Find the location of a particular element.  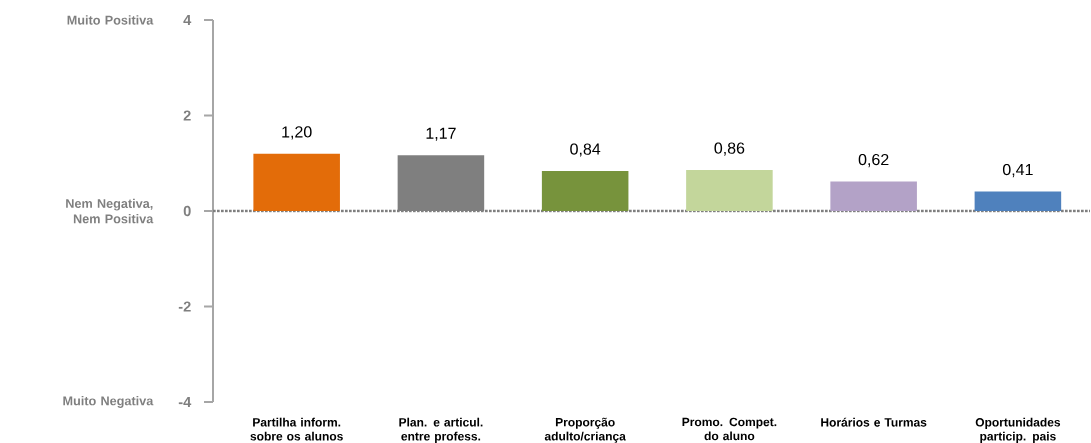

data-label: 0,62 is located at coordinates (873, 160).